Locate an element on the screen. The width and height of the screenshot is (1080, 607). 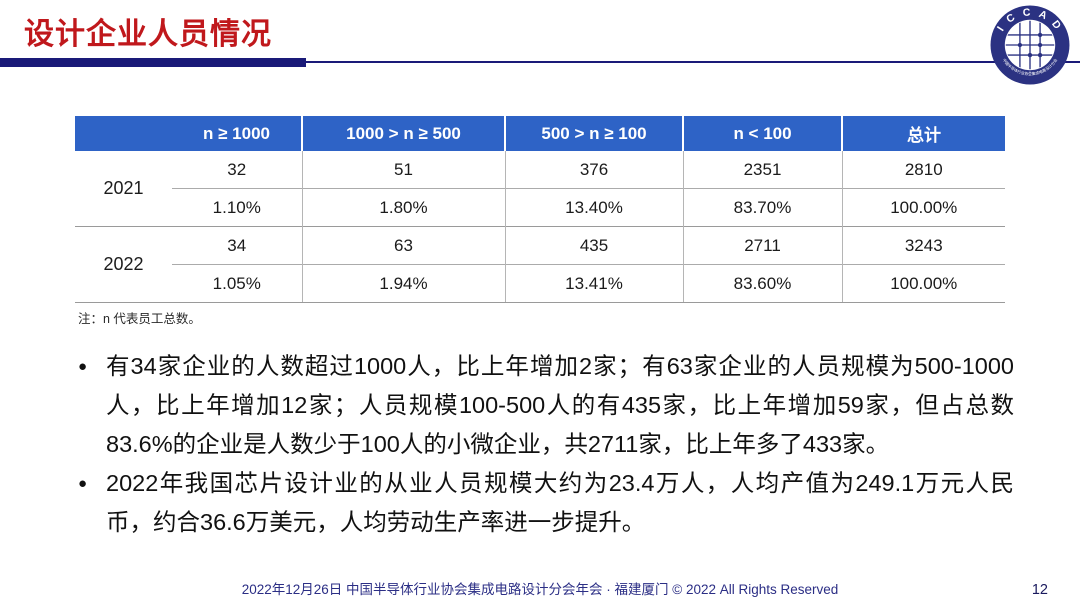
cell: 34 is located at coordinates (237, 245).